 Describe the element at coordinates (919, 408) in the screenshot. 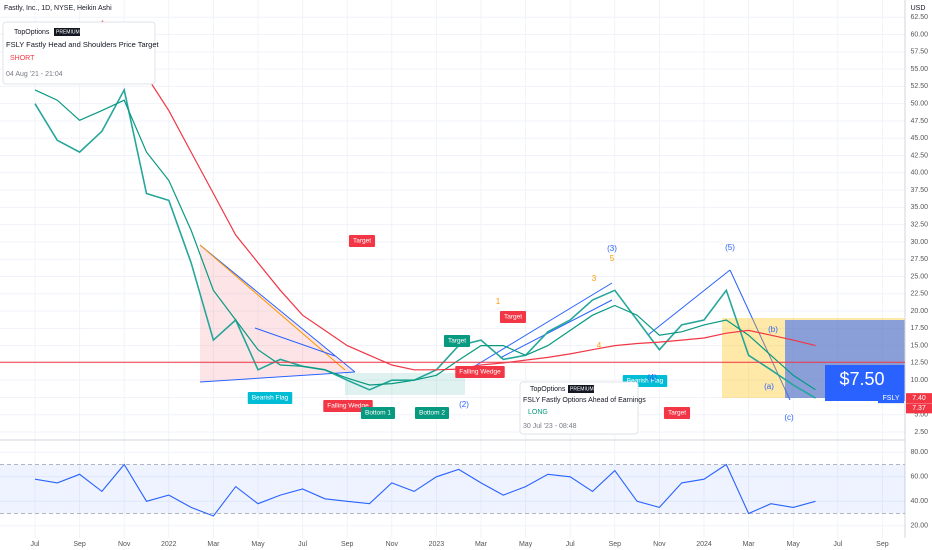

I see `low-tag-label: 7.37` at that location.